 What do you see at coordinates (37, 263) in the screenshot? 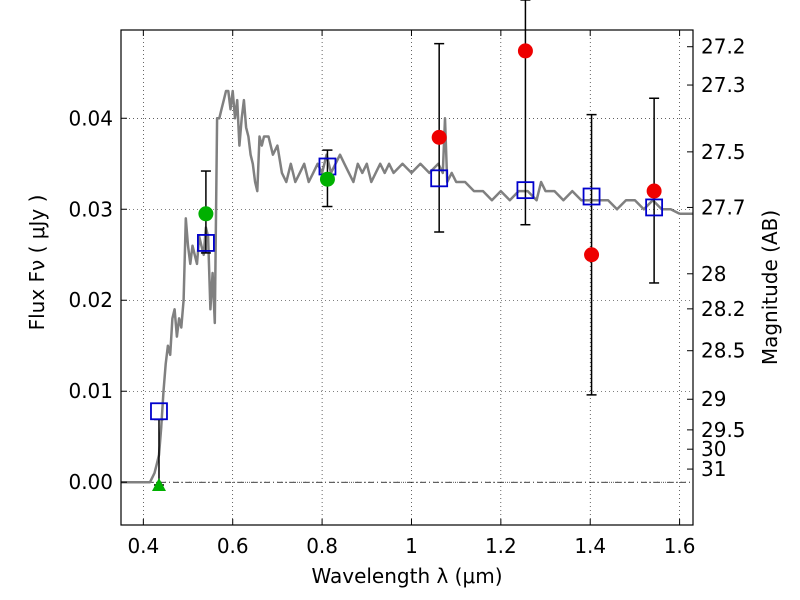
I see `y-axis-label: Flux Fν ( μJy )` at bounding box center [37, 263].